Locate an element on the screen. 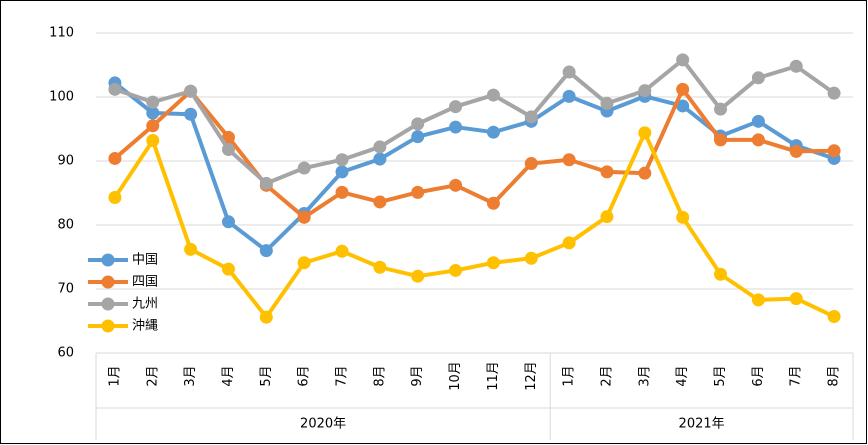 This screenshot has width=868, height=445. group-label: 2021年 is located at coordinates (702, 424).